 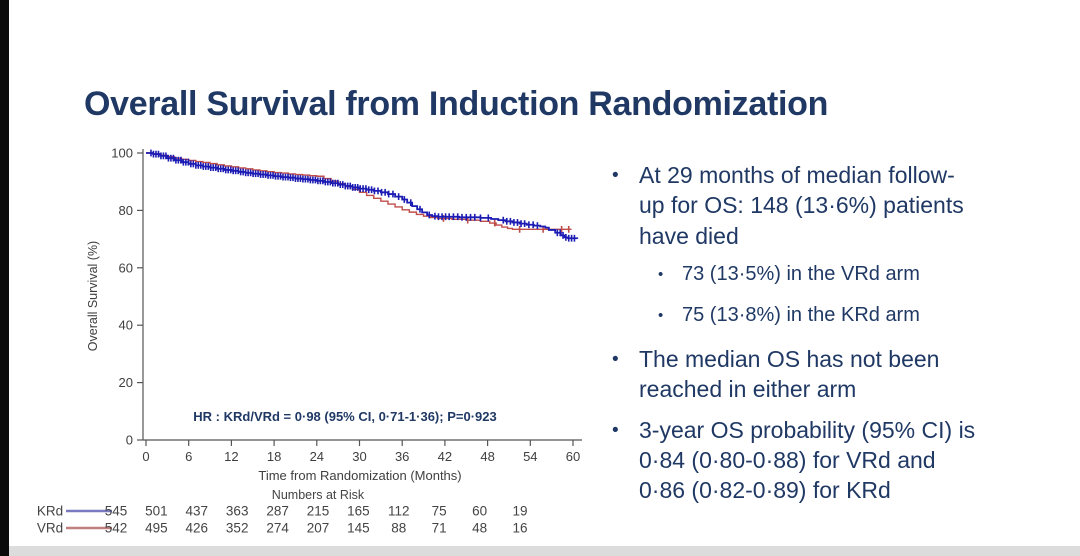 I want to click on bullet-vrd-deaths: • 73 (13·5%) in the VRd arm, so click(x=837, y=274).